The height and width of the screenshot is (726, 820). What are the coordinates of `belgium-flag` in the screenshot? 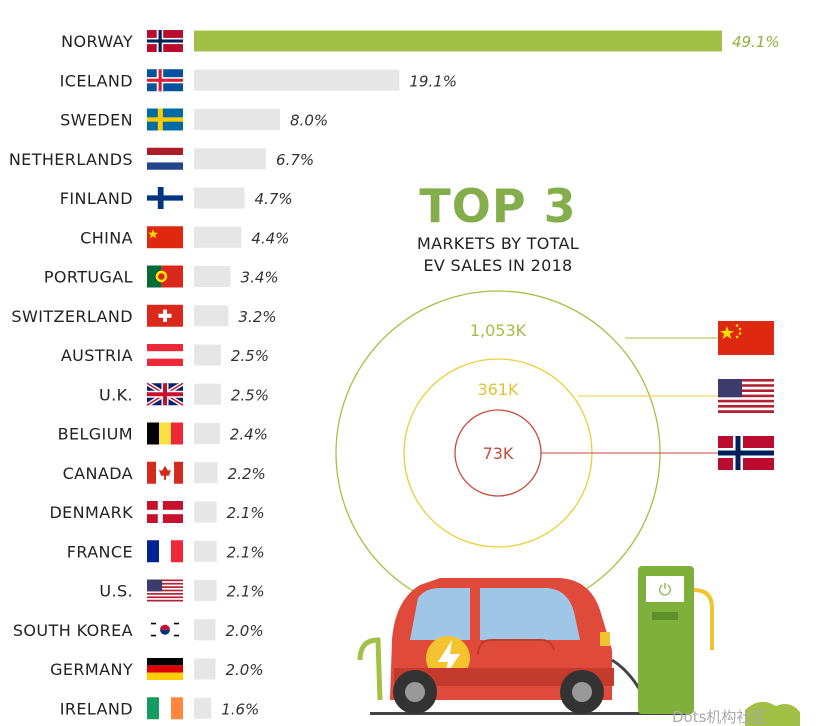 It's located at (165, 433).